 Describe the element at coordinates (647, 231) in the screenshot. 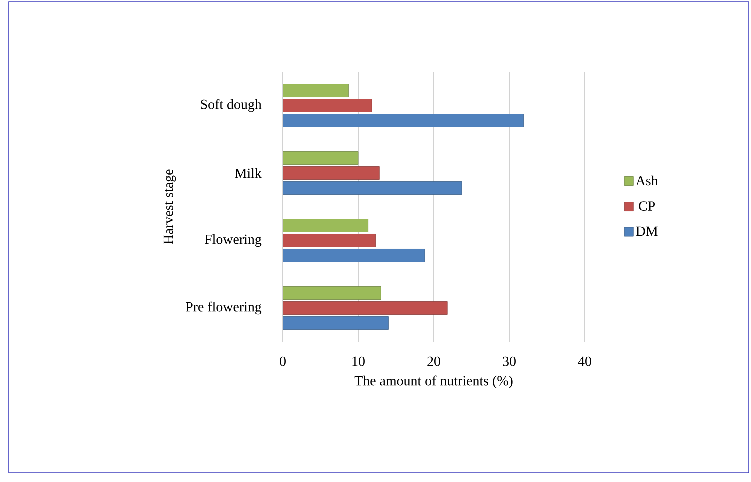

I see `legend-label: DM` at that location.